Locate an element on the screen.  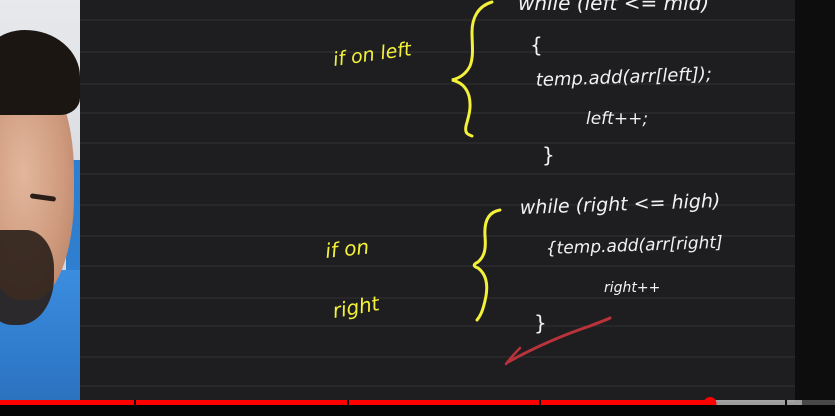
code-right-line-4: } is located at coordinates (540, 323).